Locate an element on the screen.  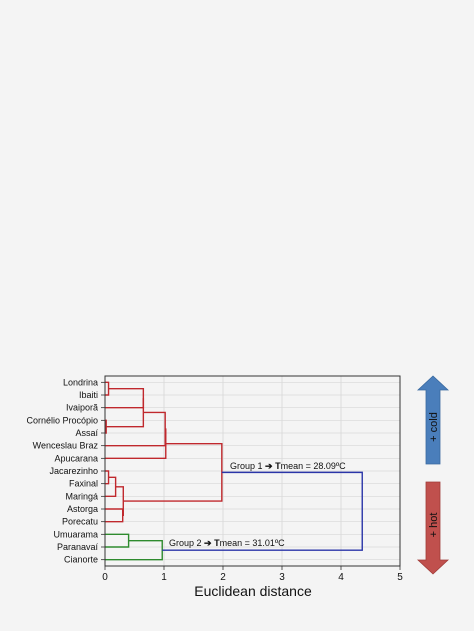
leaf-label: Ivaiporã is located at coordinates (82, 408).